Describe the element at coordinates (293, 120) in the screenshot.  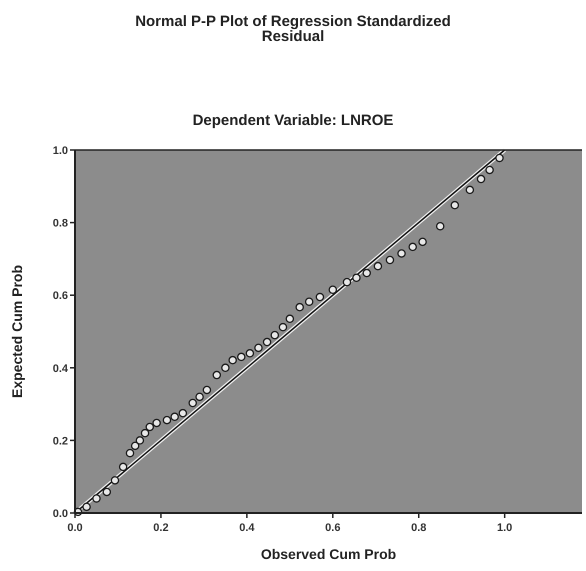
I see `chart-subtitle: Dependent Variable: LNROE` at that location.